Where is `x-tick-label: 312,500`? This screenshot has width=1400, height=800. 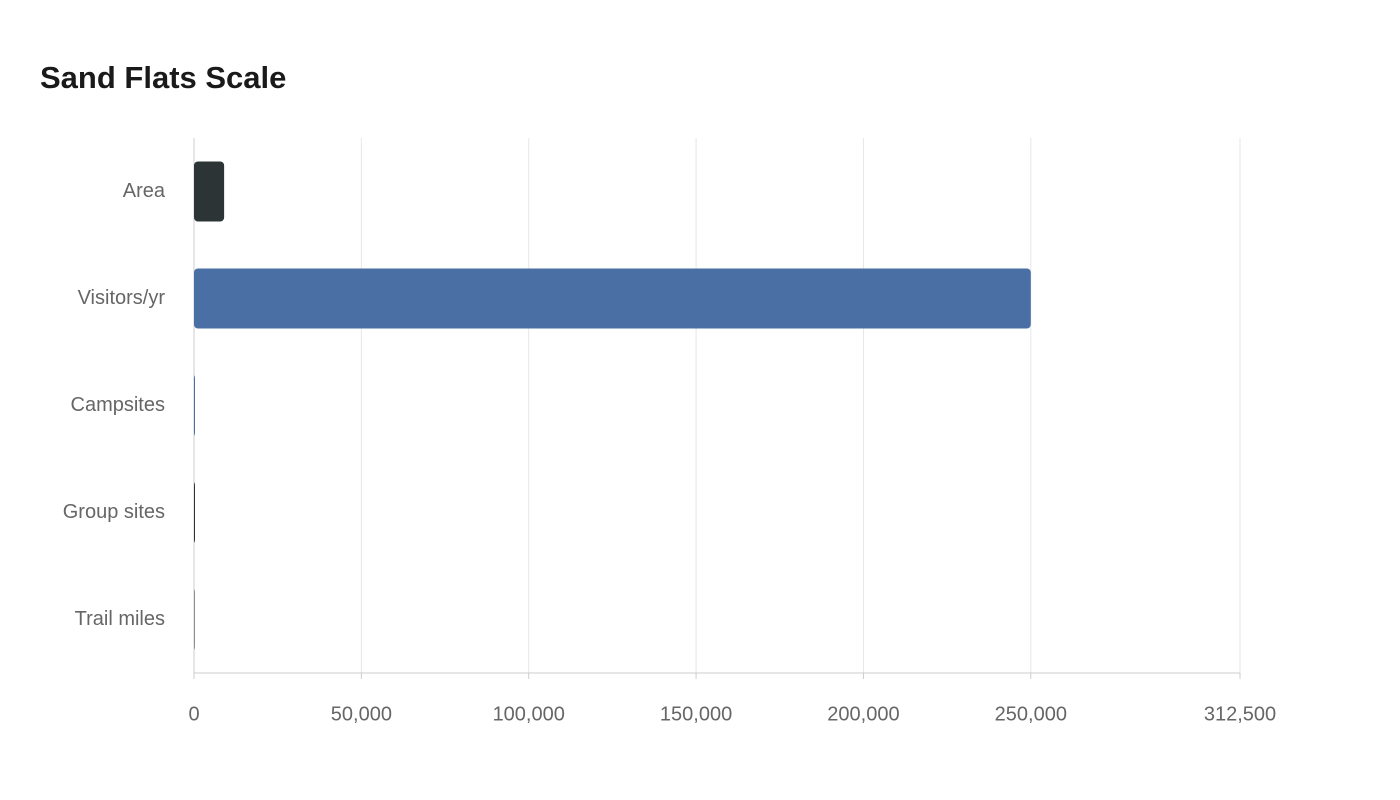
x-tick-label: 312,500 is located at coordinates (1240, 714).